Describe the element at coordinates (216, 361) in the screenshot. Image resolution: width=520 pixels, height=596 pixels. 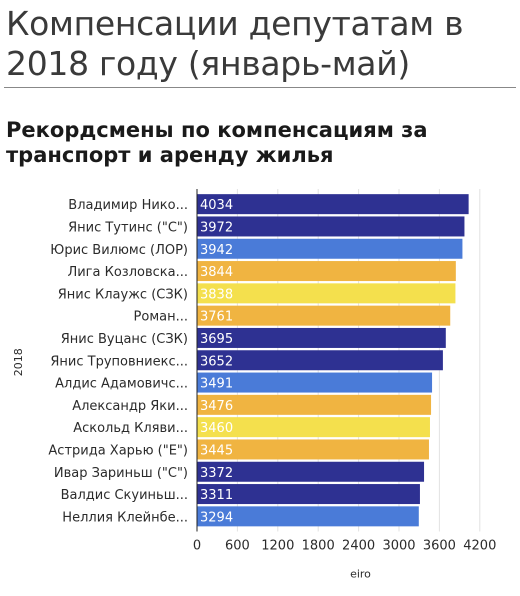
I see `bar-value-label: 3652` at that location.